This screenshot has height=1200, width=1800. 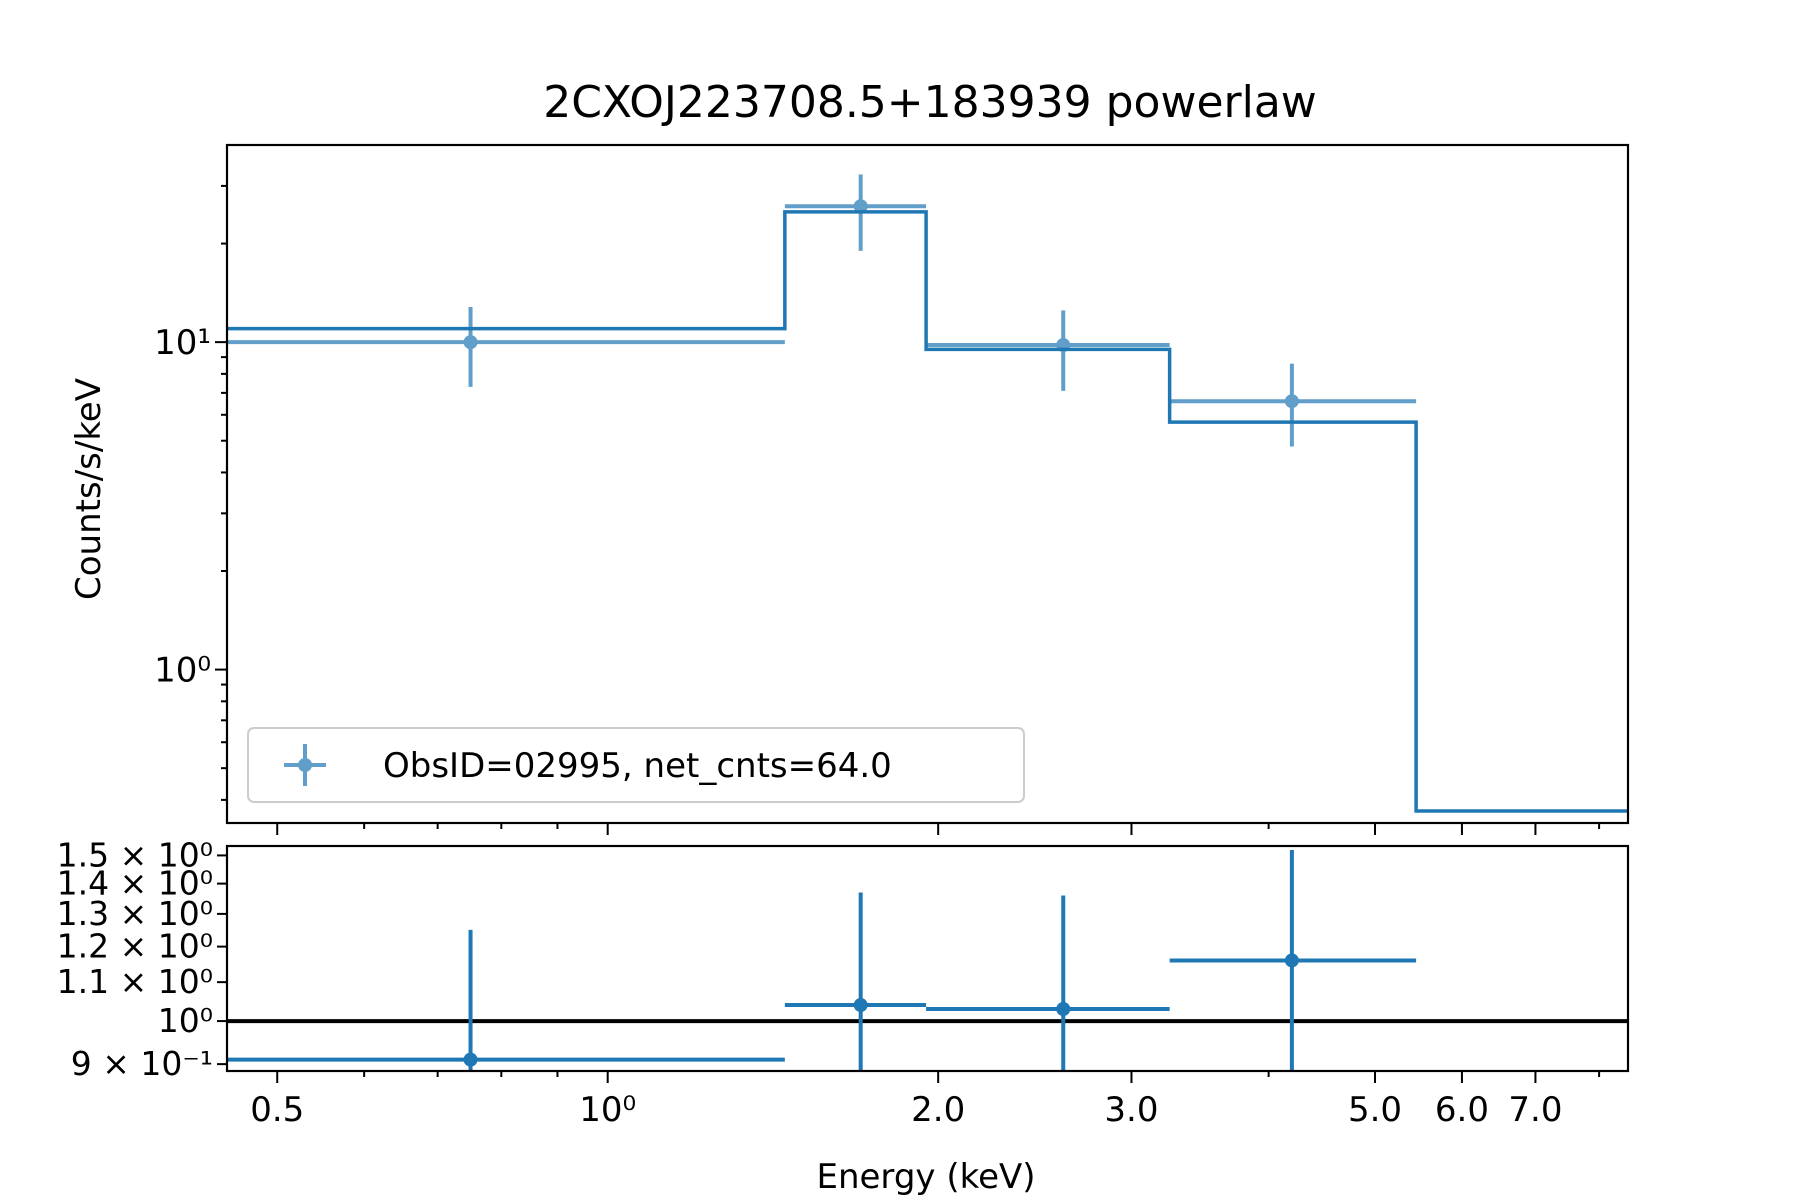 I want to click on bottom-plot-area, so click(x=927, y=960).